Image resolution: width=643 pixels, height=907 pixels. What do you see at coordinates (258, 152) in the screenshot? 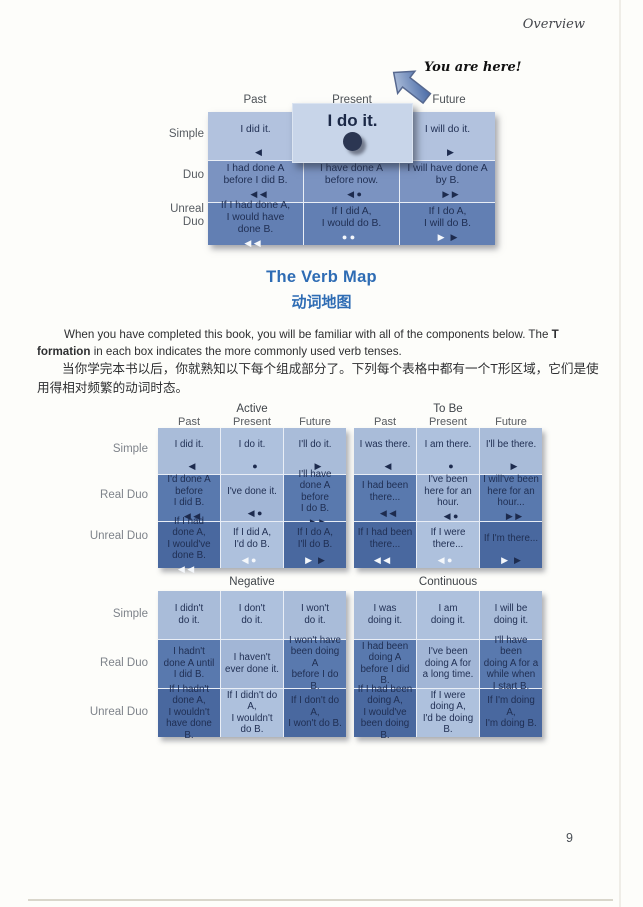
I see `timeline-icons: ◀` at bounding box center [258, 152].